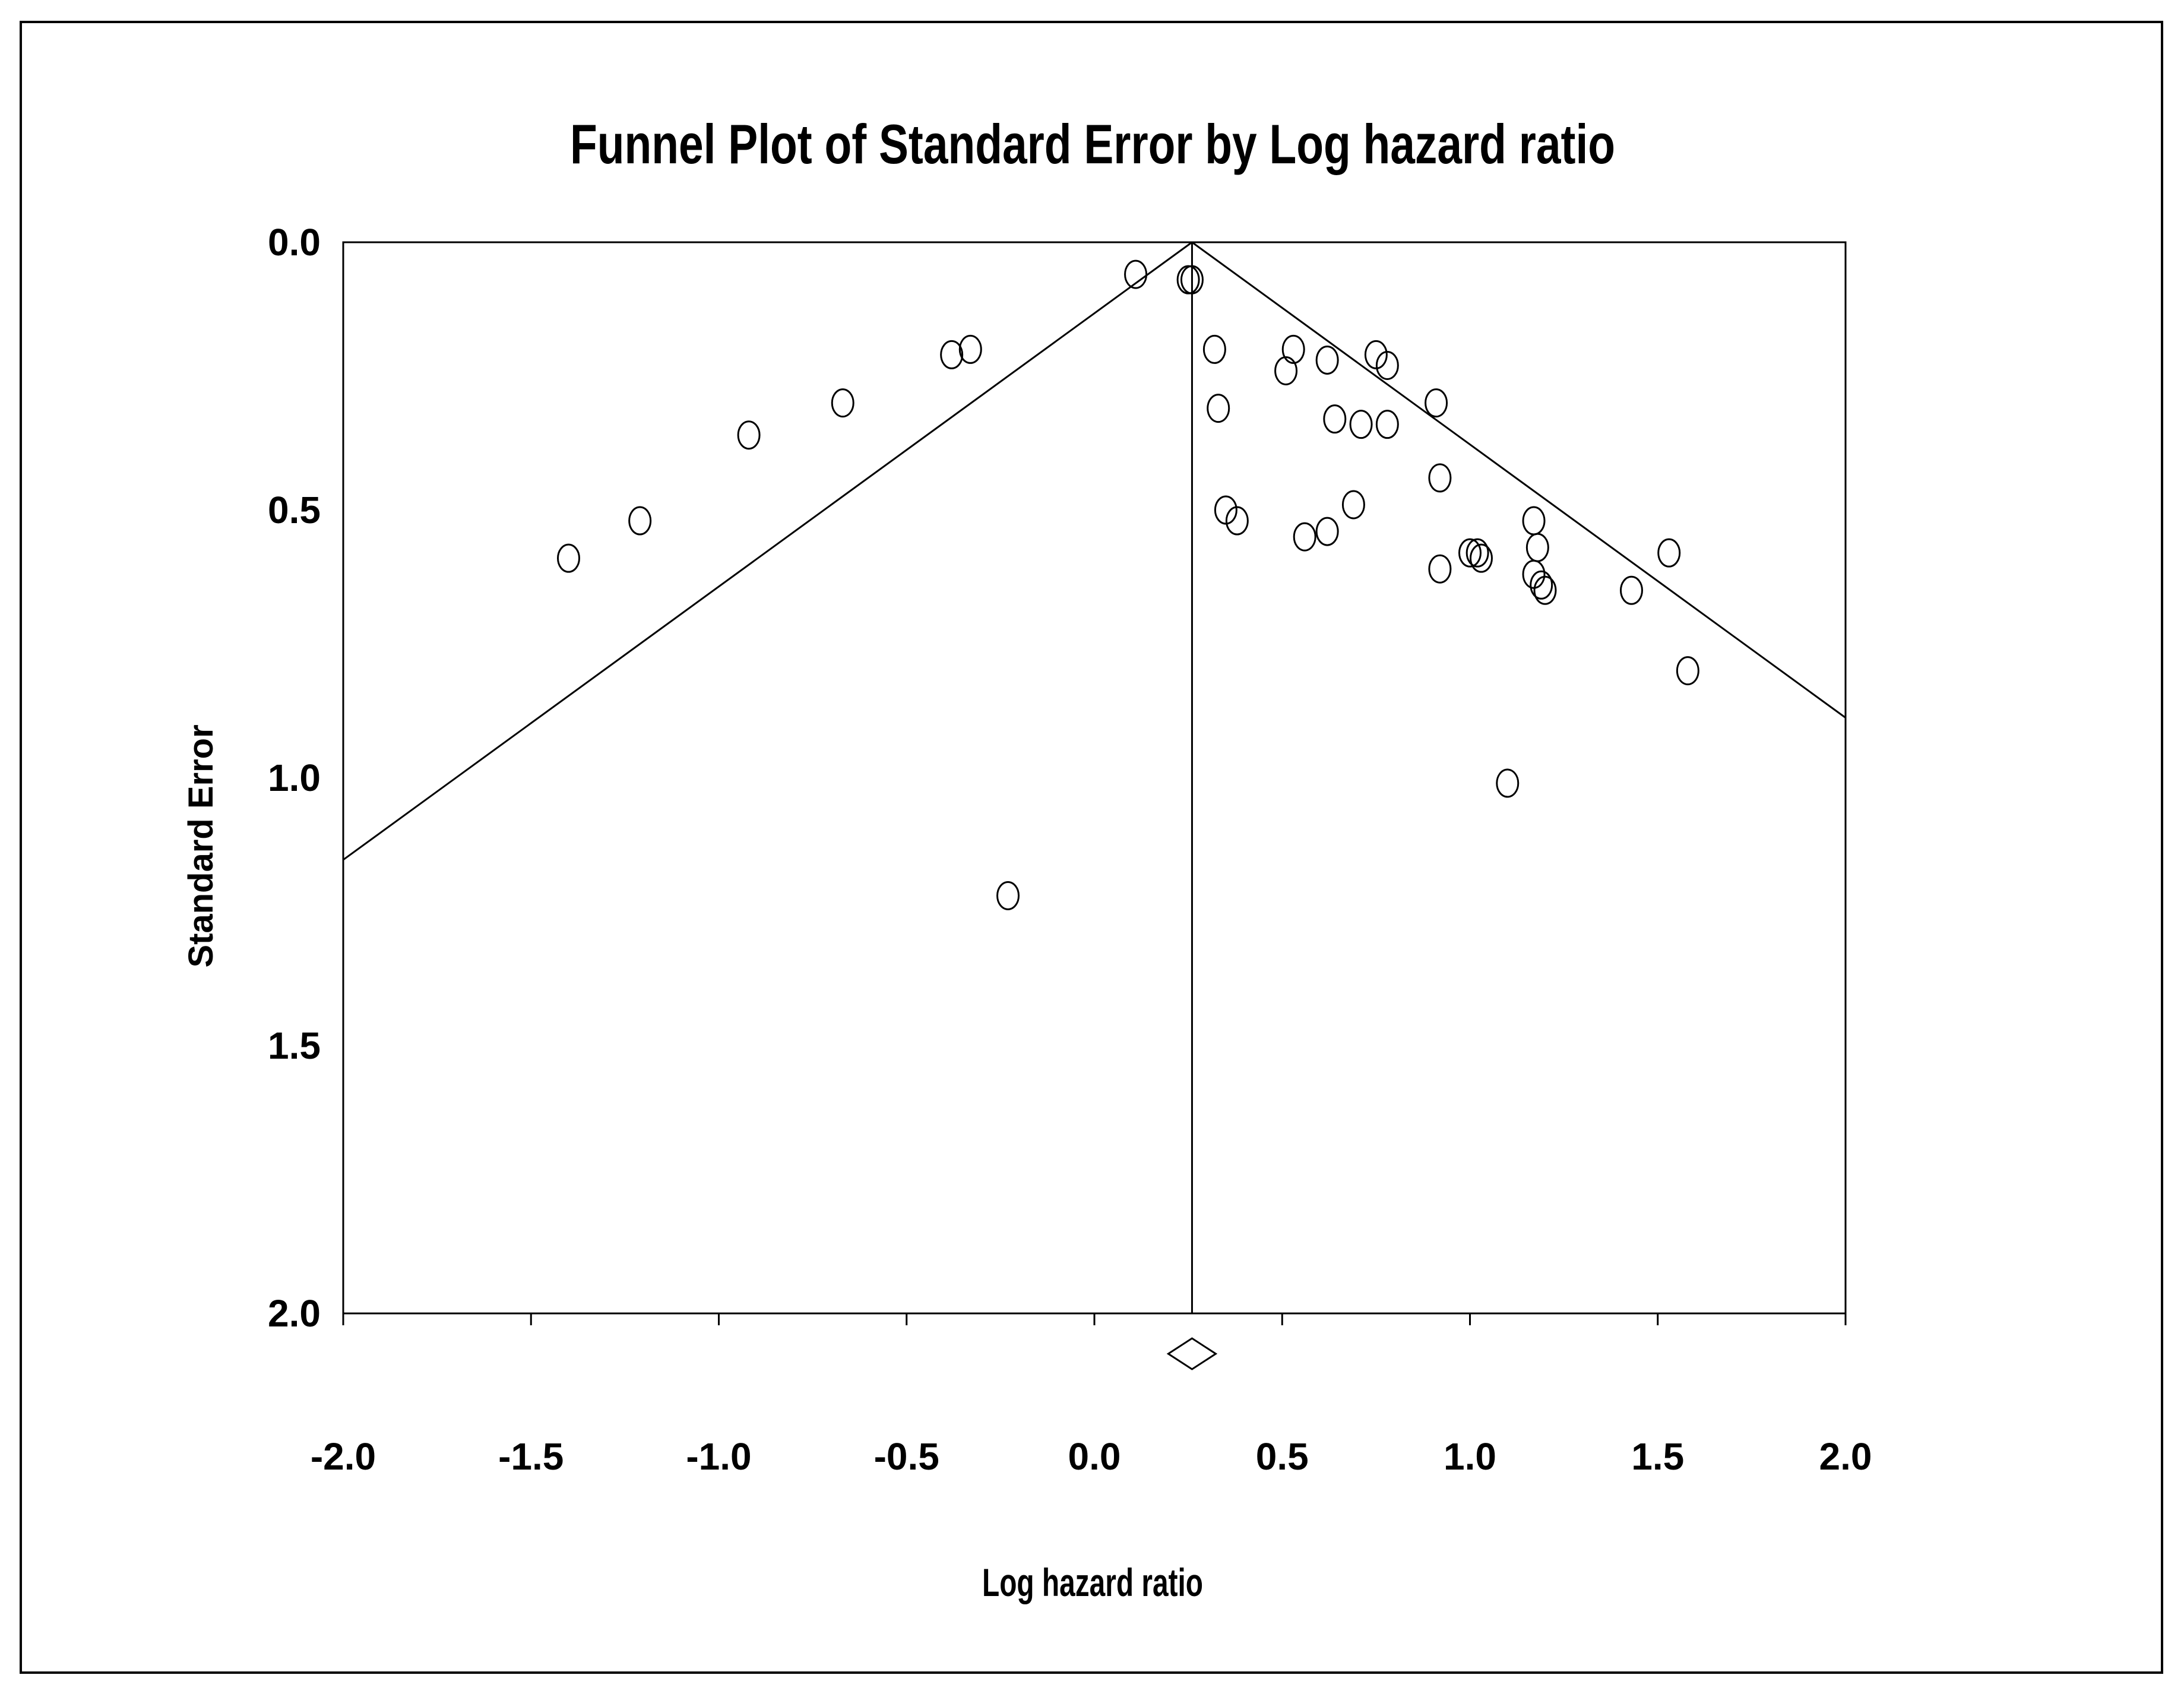 The height and width of the screenshot is (1694, 2184). Describe the element at coordinates (1518, 479) in the screenshot. I see `funnel-limit-right` at that location.